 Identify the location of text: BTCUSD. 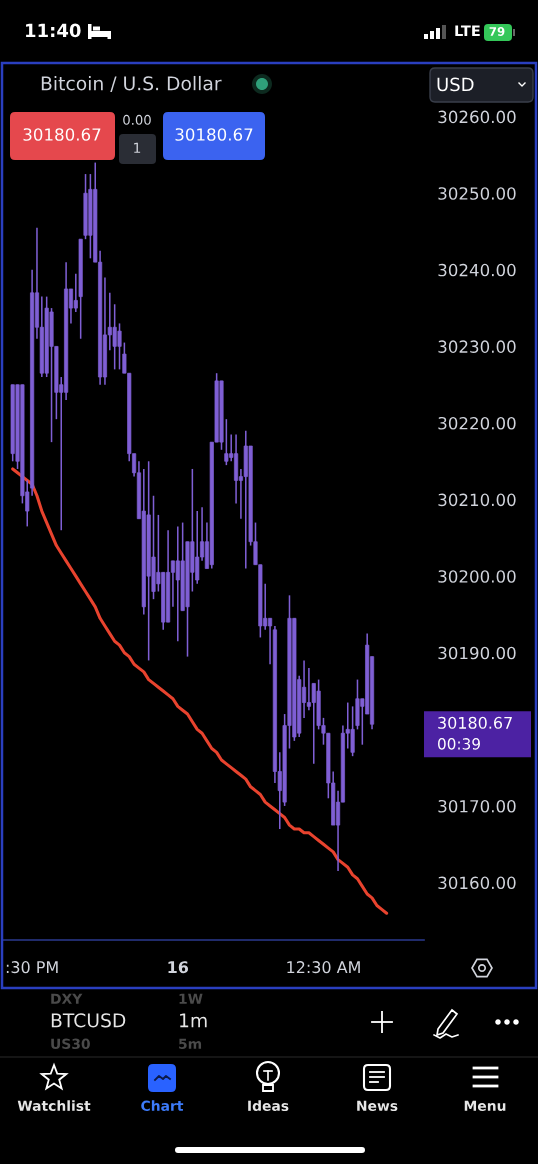
(88, 1020).